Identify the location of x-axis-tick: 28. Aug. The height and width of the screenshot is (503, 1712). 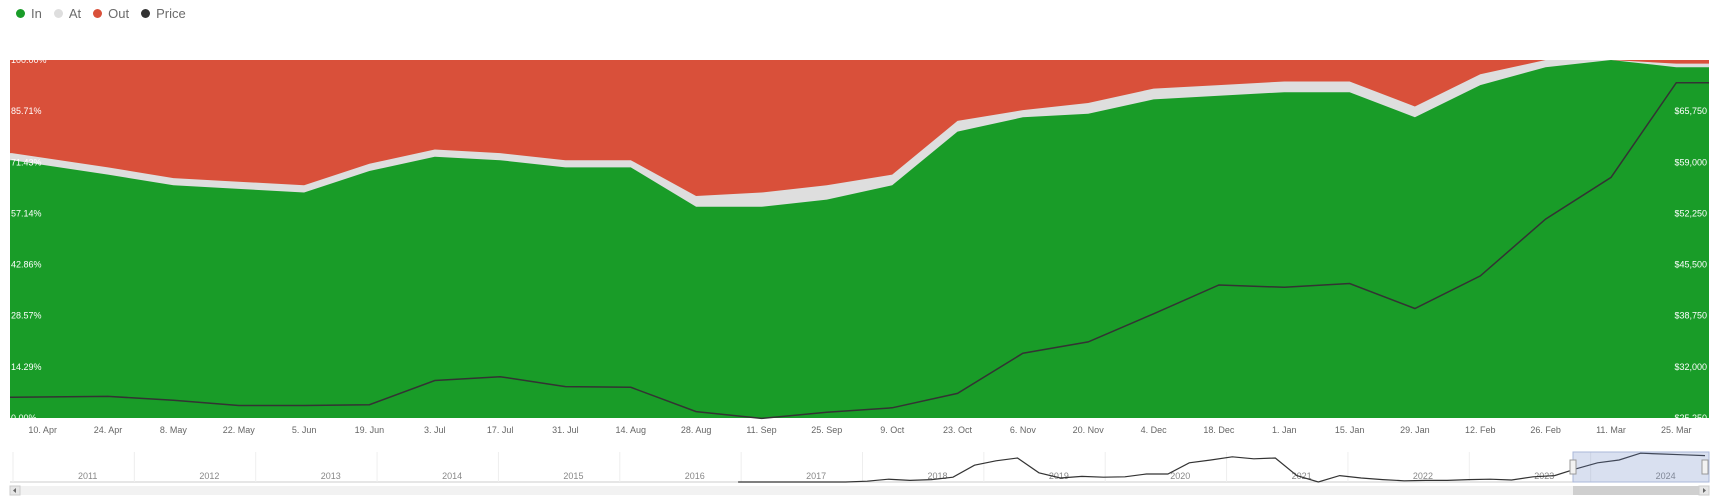
(696, 430).